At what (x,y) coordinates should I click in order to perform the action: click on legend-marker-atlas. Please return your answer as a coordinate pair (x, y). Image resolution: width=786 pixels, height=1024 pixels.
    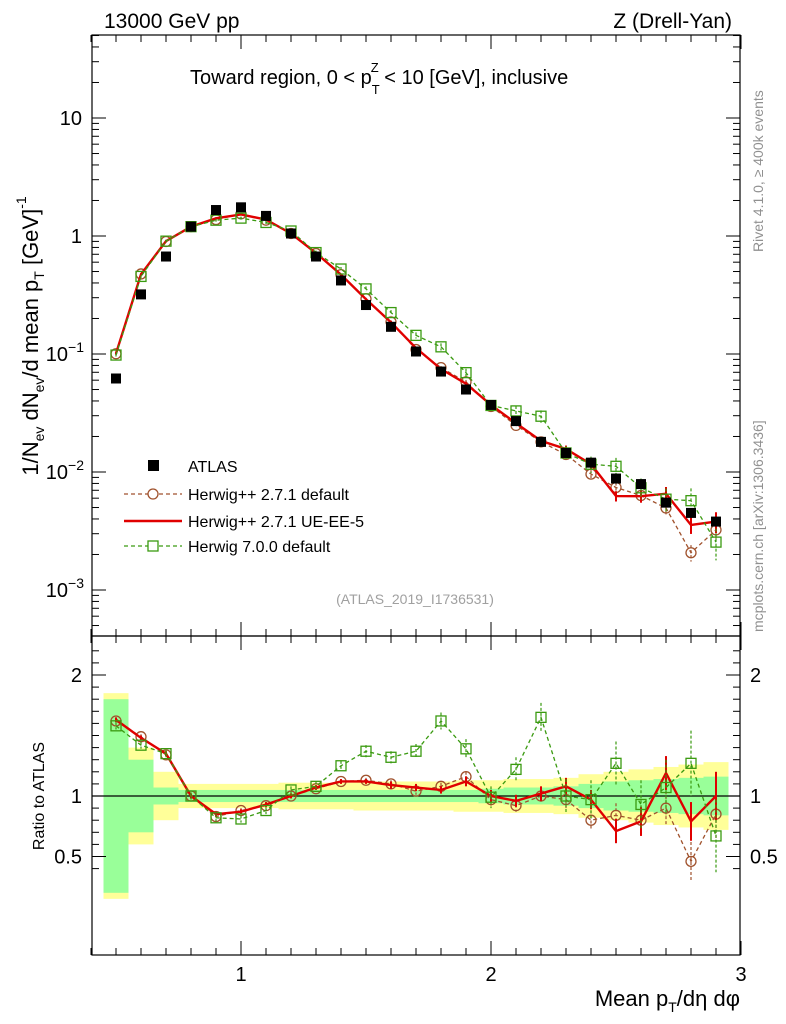
    Looking at the image, I should click on (153, 465).